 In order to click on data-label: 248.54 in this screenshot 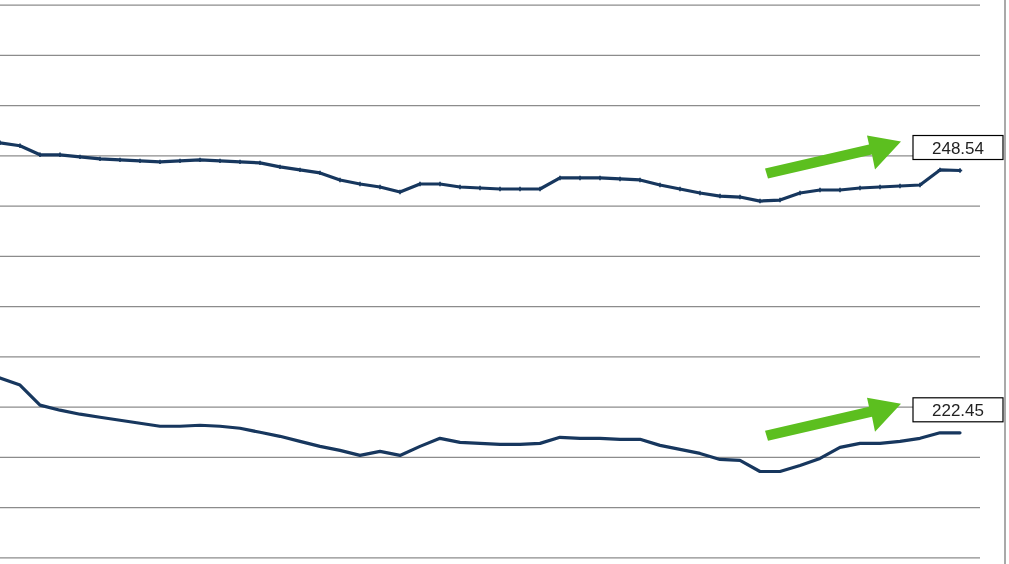, I will do `click(958, 148)`.